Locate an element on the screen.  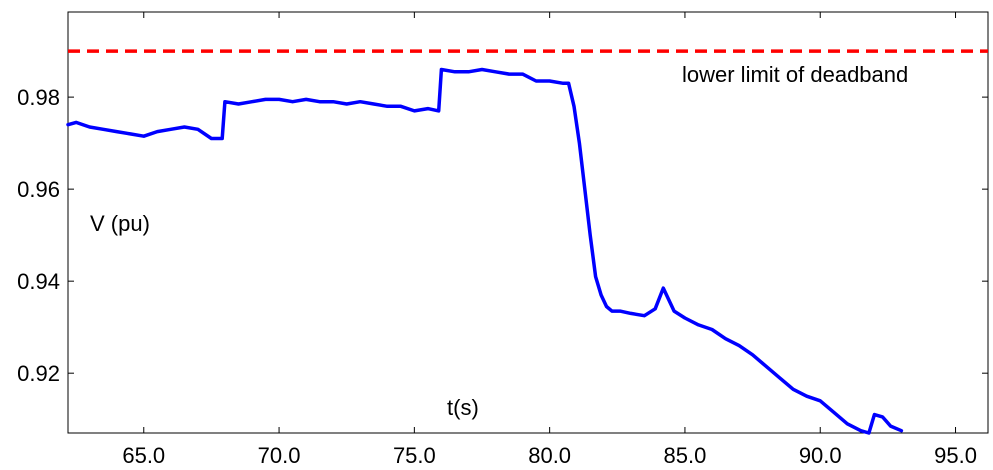
x-tick-label: 85.0 is located at coordinates (685, 455).